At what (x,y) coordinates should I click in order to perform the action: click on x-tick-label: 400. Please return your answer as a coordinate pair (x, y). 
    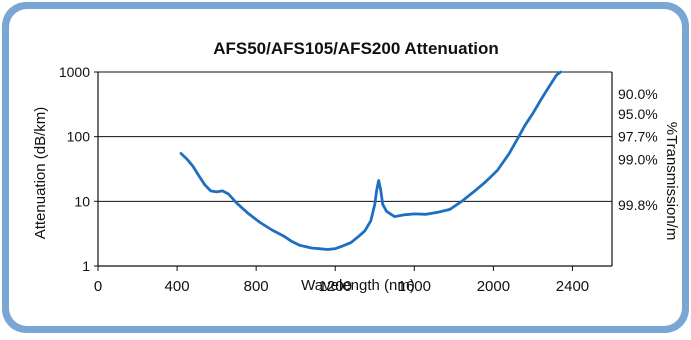
    Looking at the image, I should click on (177, 286).